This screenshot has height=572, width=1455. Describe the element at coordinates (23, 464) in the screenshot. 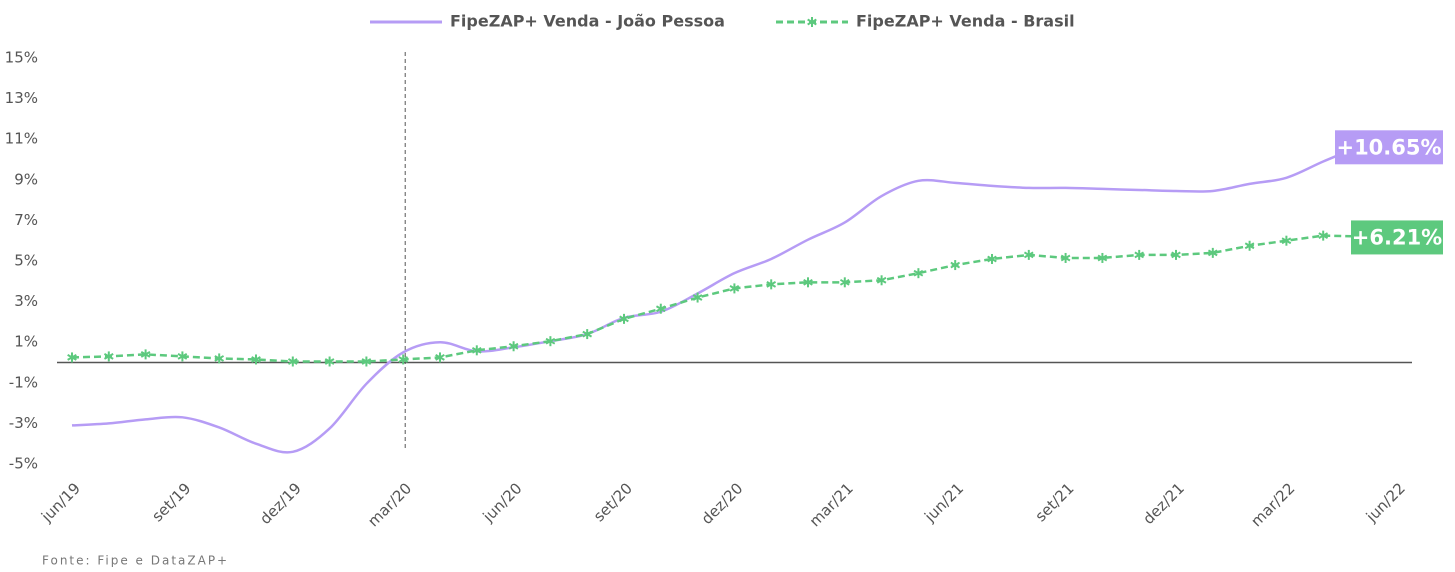

I see `y-tick-label: -5%` at that location.